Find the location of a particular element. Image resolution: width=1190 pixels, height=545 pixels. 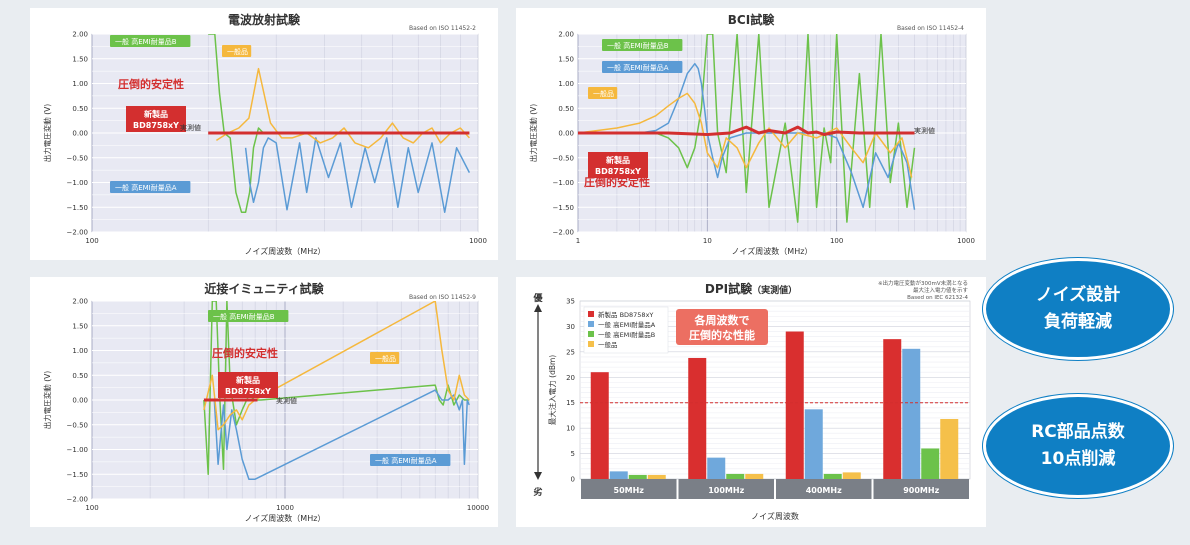

y-tick-label: −0.50 is located at coordinates (563, 158).